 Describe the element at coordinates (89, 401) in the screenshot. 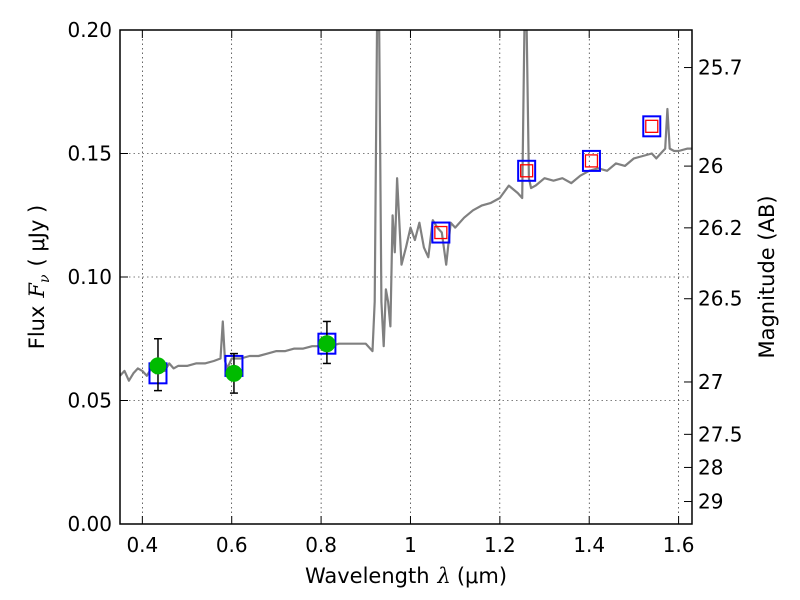

I see `y-tick-label: 0.05` at that location.